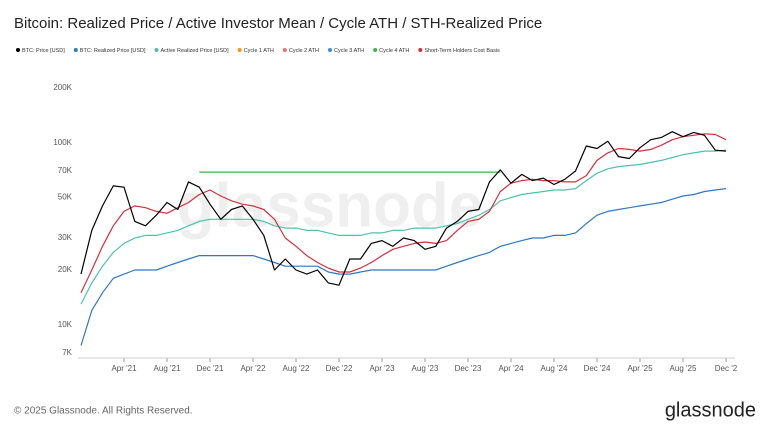 The height and width of the screenshot is (435, 773). What do you see at coordinates (304, 51) in the screenshot?
I see `legend-label: Cycle 2 ATH` at bounding box center [304, 51].